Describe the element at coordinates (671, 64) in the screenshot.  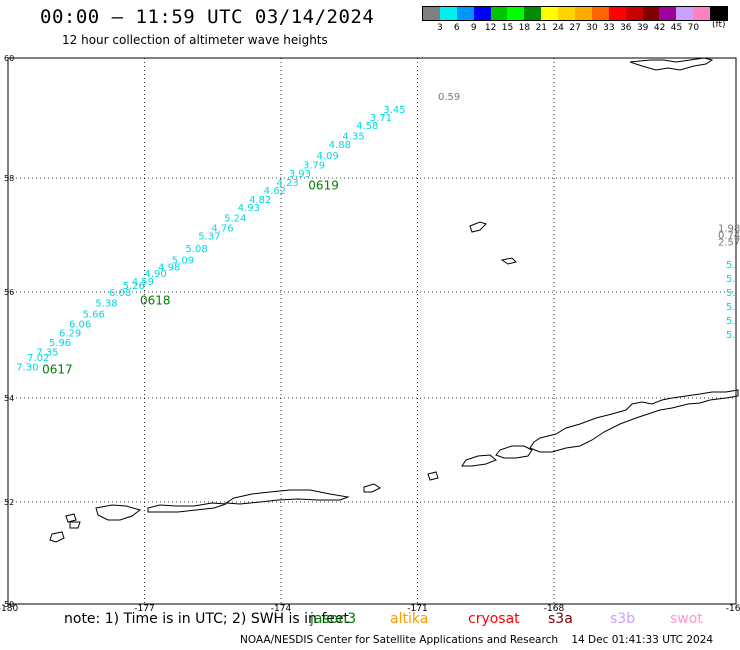
I see `coastline-mainland-north` at that location.